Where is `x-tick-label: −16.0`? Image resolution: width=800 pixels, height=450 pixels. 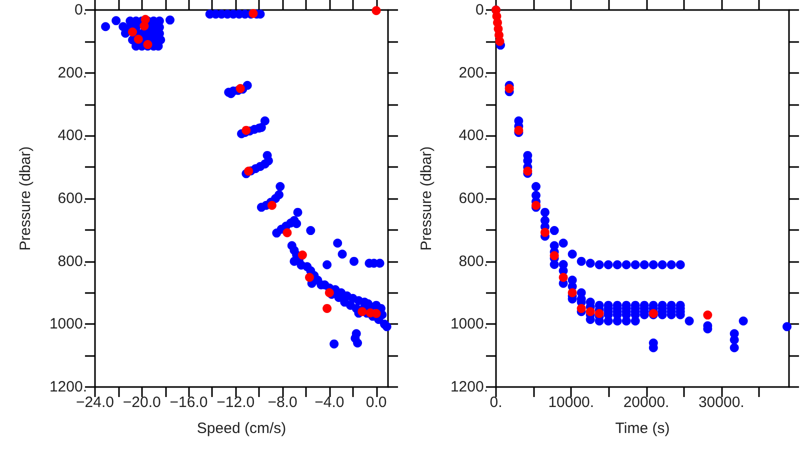
x-tick-label: −16.0 is located at coordinates (189, 402).